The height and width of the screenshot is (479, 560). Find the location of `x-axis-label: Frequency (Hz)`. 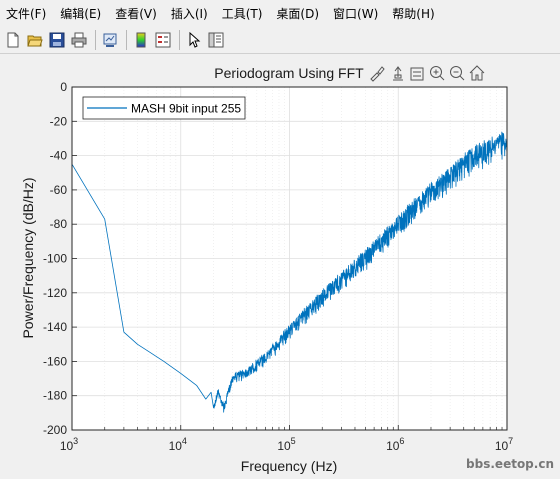

x-axis-label: Frequency (Hz) is located at coordinates (289, 466).